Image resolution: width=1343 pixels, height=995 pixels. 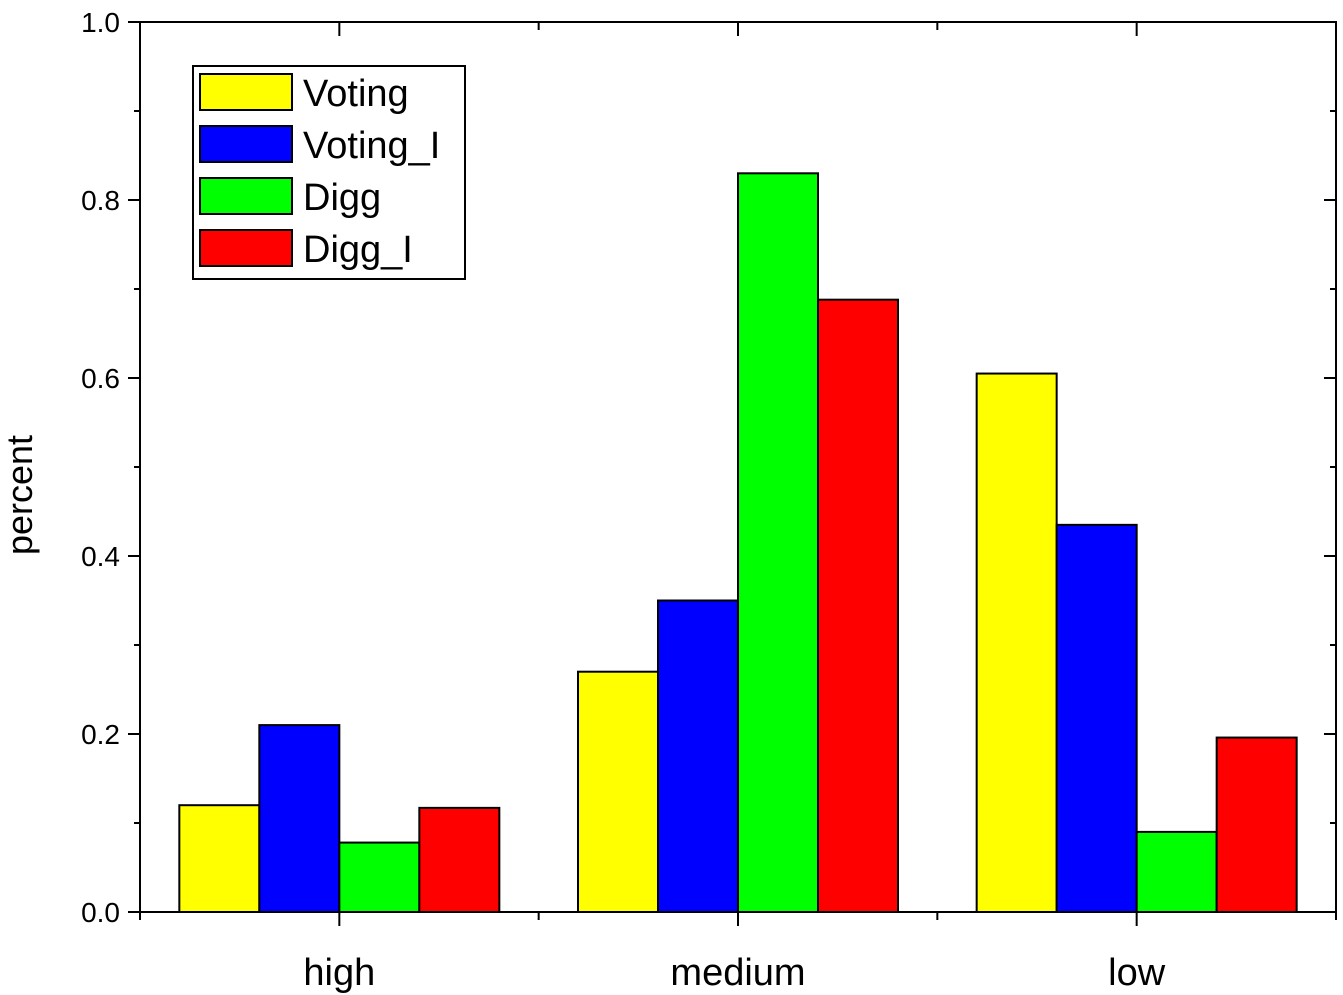 I want to click on legend-swatch-digg-i, so click(x=246, y=248).